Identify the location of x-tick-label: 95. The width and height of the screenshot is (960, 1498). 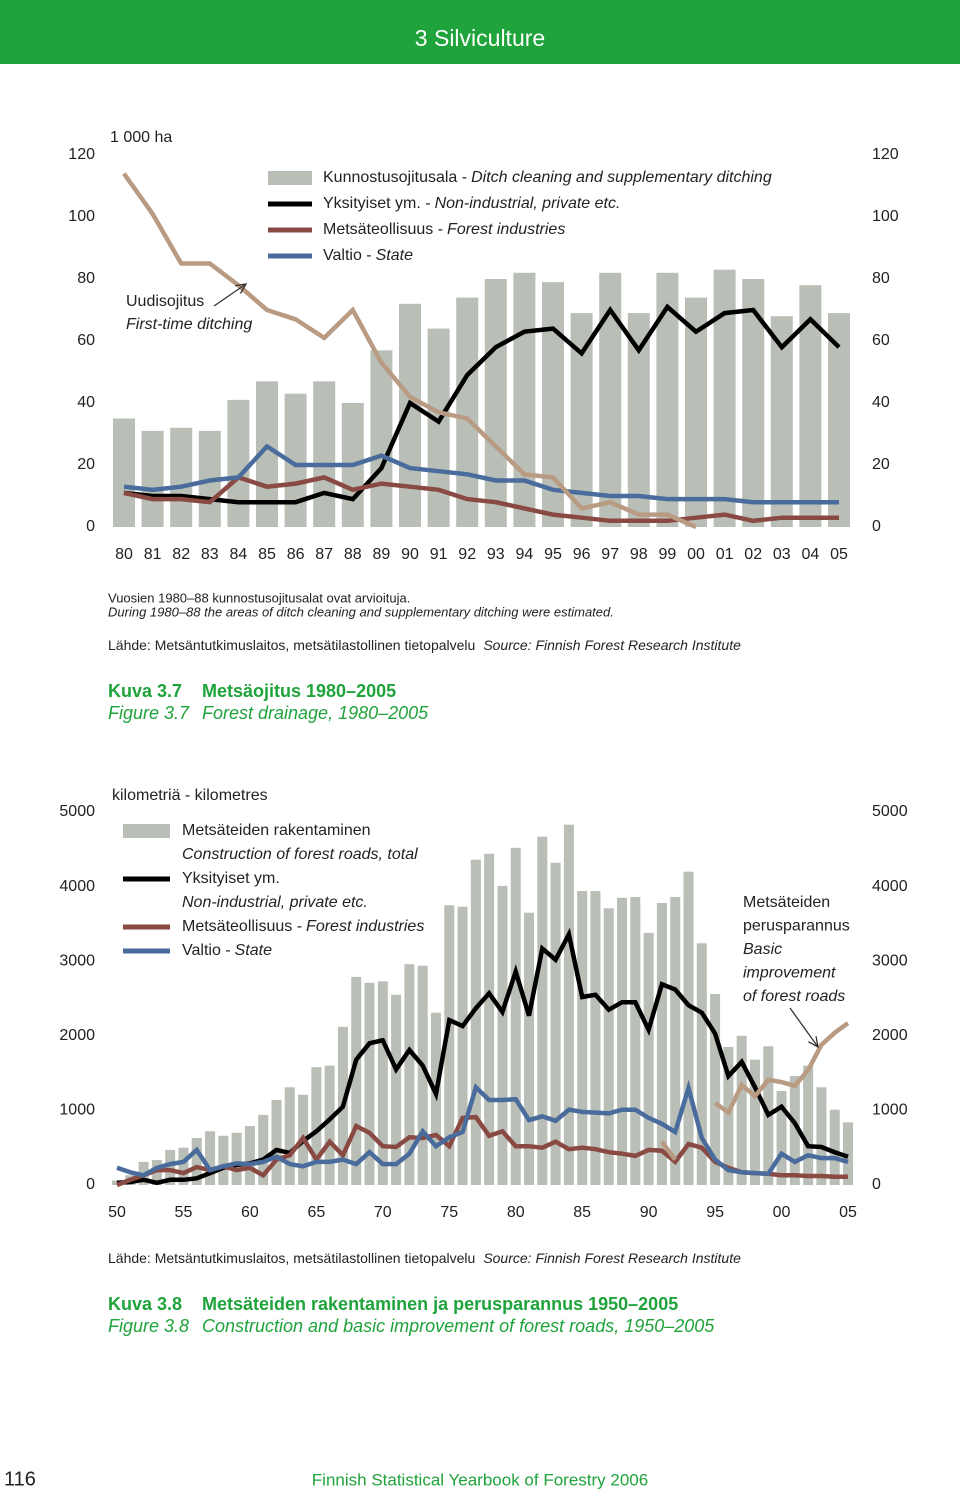
(715, 1212).